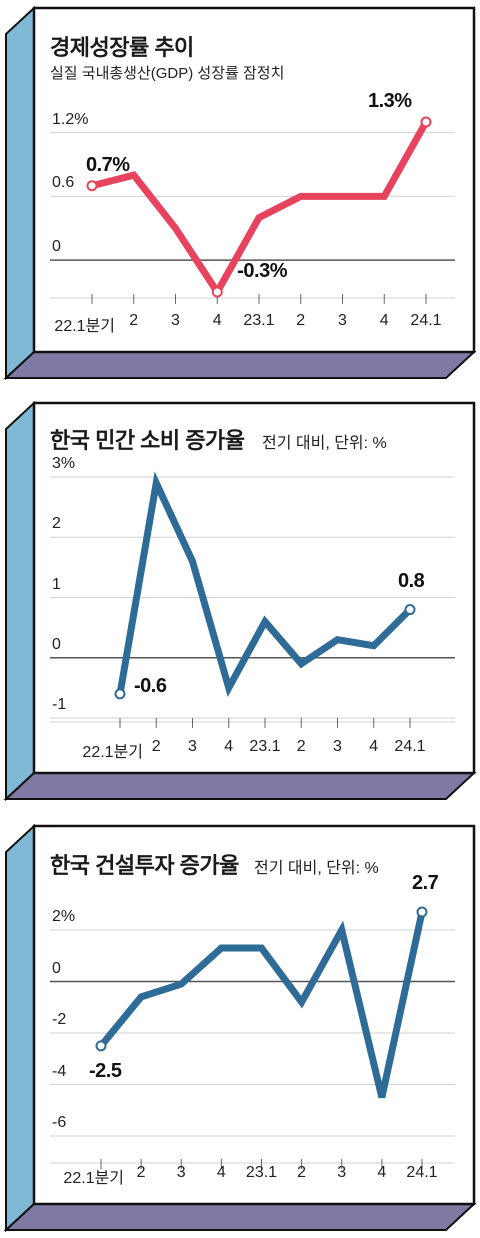  Describe the element at coordinates (122, 47) in the screenshot. I see `chart-title: 경제성장률 추이` at that location.